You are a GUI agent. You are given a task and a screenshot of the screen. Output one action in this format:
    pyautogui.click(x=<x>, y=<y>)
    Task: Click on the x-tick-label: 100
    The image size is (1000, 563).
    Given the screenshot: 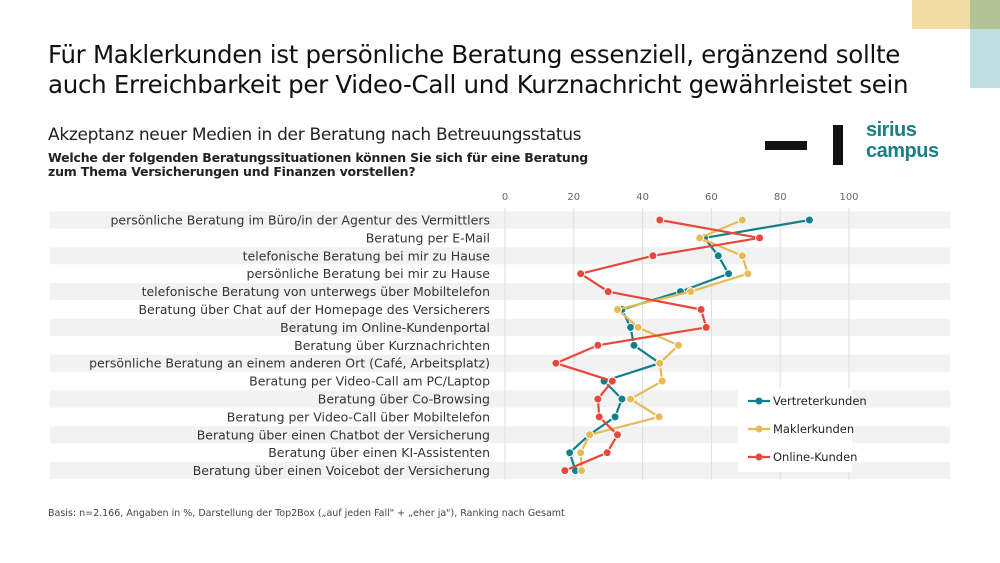 What is the action you would take?
    pyautogui.click(x=848, y=197)
    